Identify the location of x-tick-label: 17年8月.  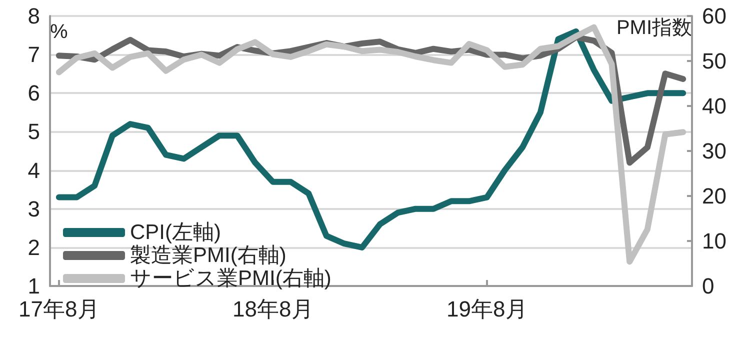
(59, 309).